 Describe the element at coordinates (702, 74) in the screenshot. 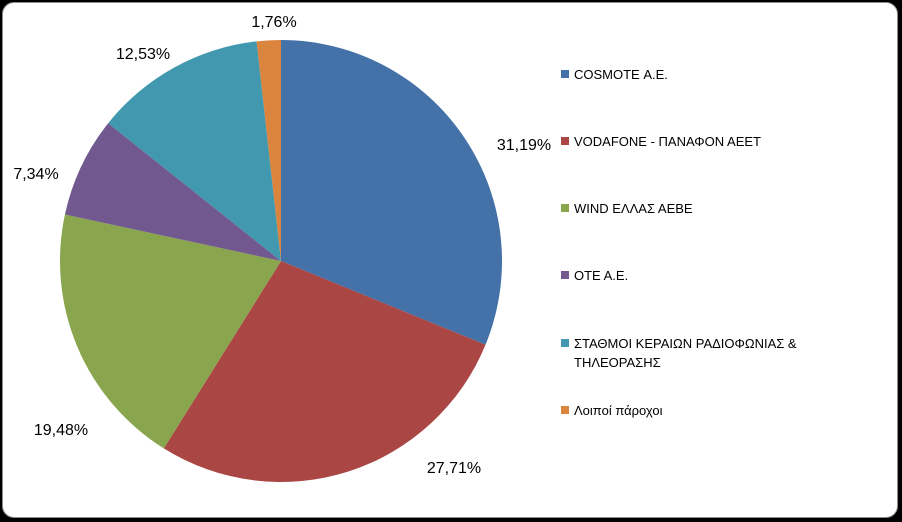

I see `legend-item-cosmote: COSMOTE Α.Ε.` at that location.